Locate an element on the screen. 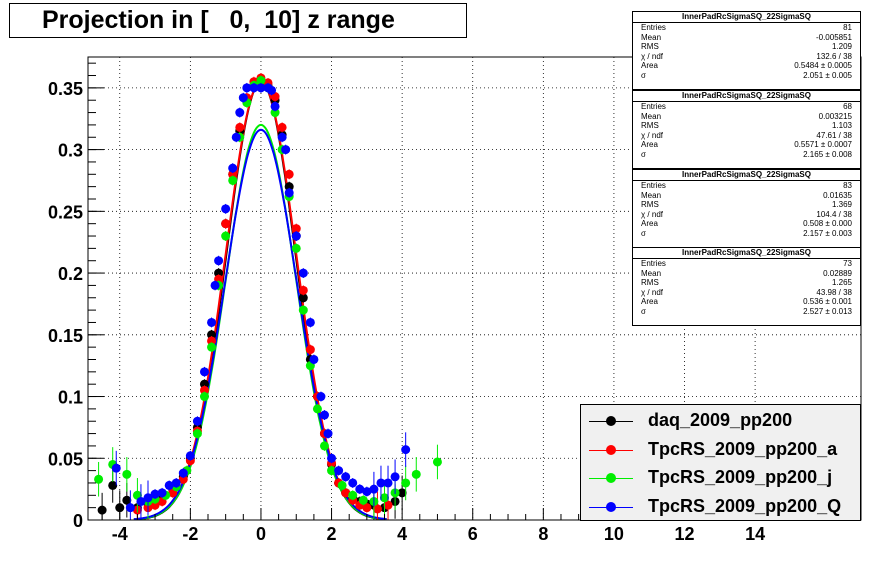 Image resolution: width=878 pixels, height=578 pixels. legend-item: TpcRS_2009_pp200_j is located at coordinates (720, 478).